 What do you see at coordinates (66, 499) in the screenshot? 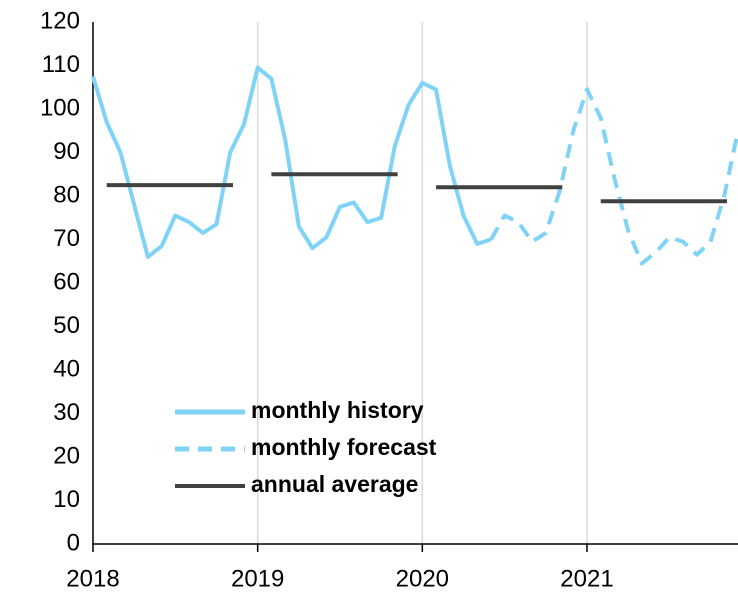
I see `y-tick-label: 10` at bounding box center [66, 499].